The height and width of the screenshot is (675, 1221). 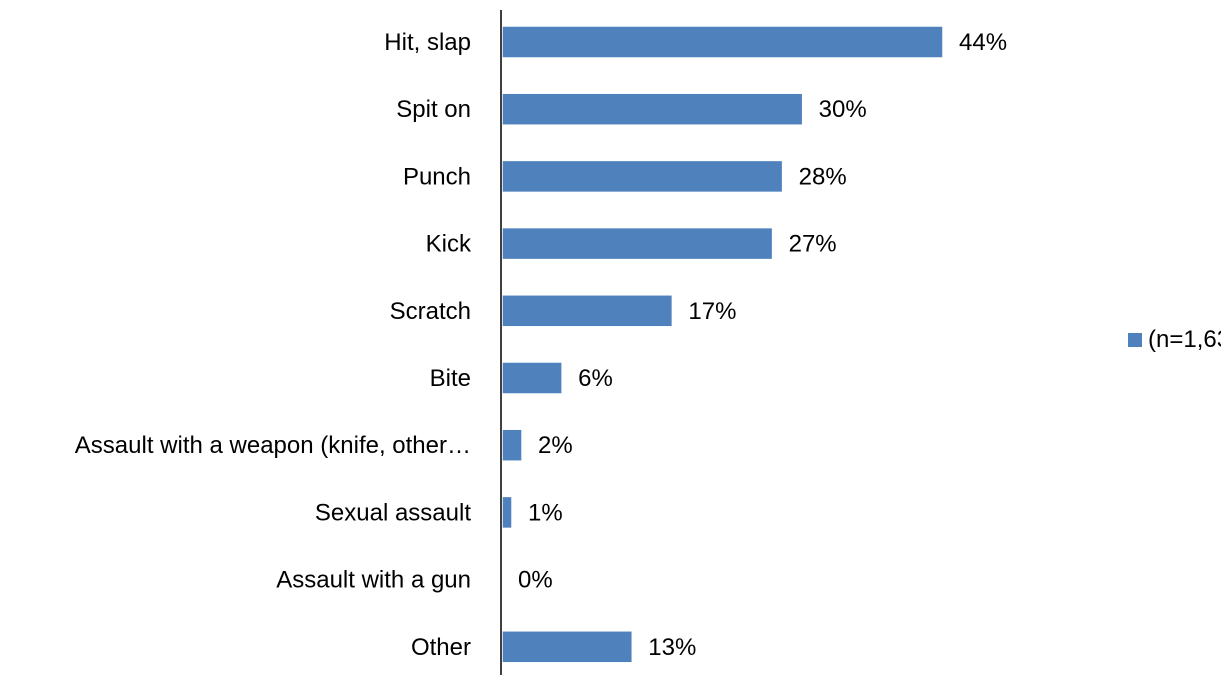 I want to click on value-label: 6%, so click(x=595, y=378).